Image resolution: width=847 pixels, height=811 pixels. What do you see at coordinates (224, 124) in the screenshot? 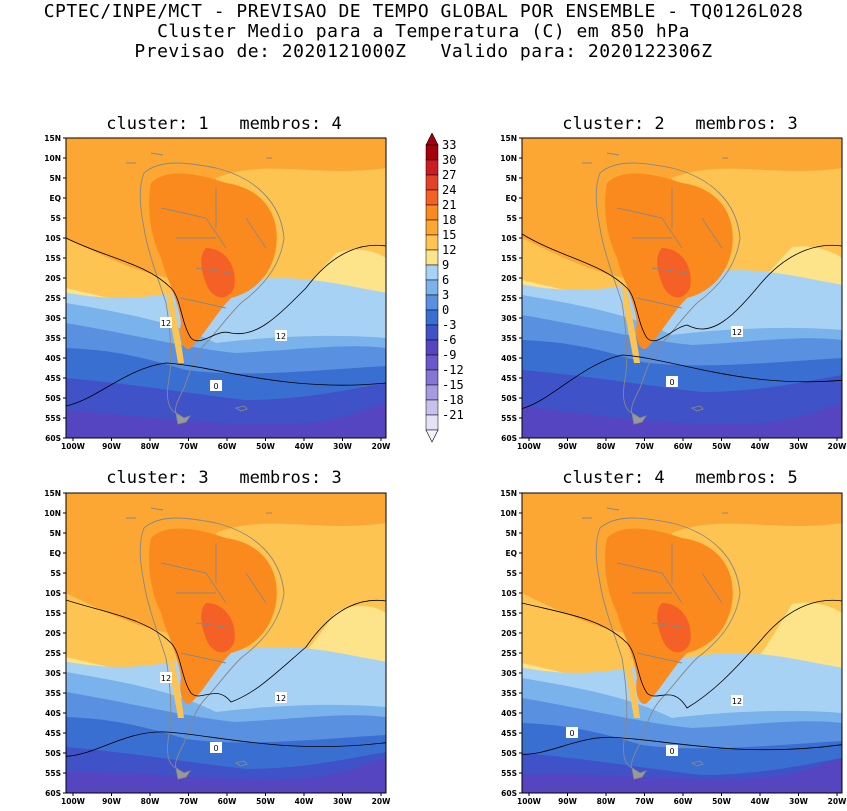
I see `panel-title-cluster-1: cluster: 1 membros: 4` at bounding box center [224, 124].